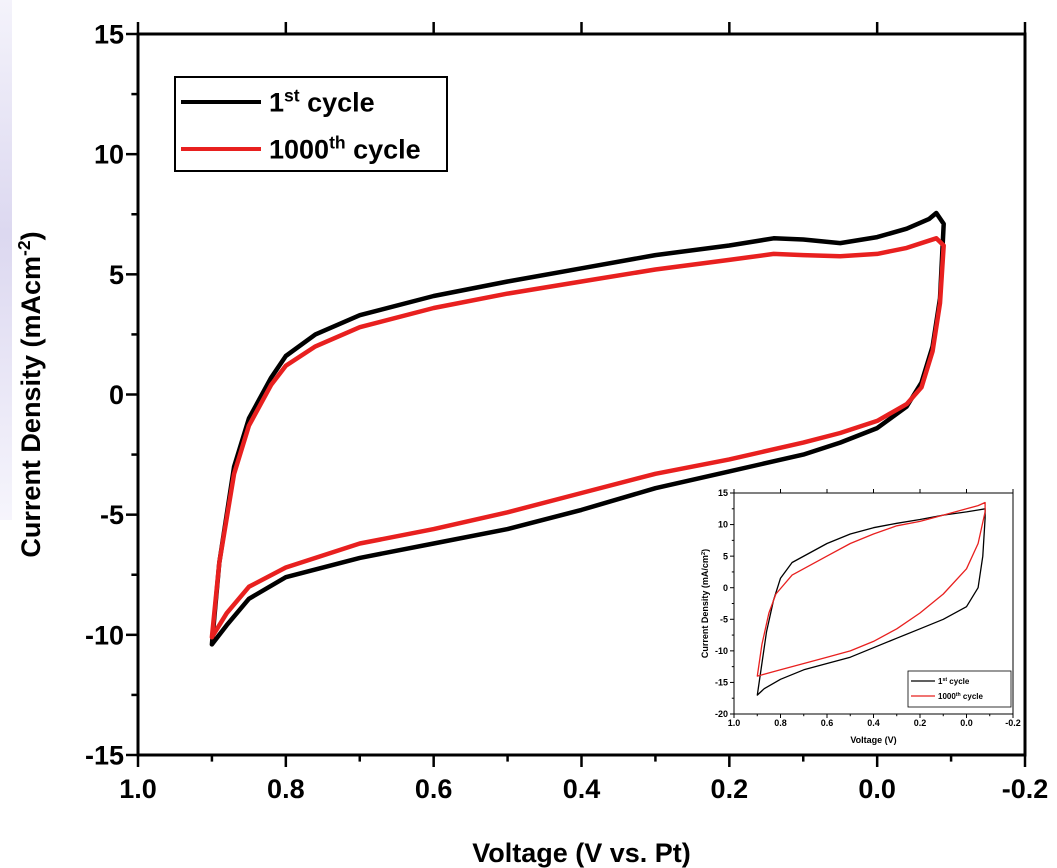 The width and height of the screenshot is (1057, 868). What do you see at coordinates (947, 696) in the screenshot?
I see `inset-legend-label-2-base: 1000` at bounding box center [947, 696].